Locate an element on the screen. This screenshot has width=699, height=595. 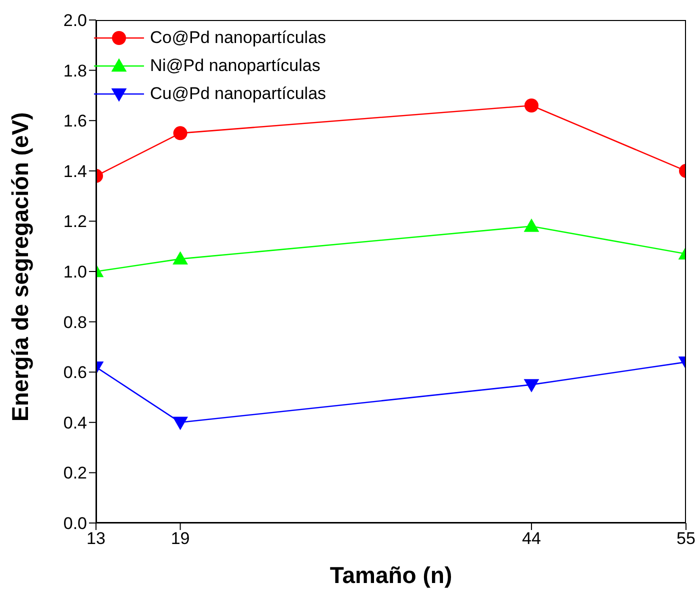
x-tick-label: 19 is located at coordinates (180, 538).